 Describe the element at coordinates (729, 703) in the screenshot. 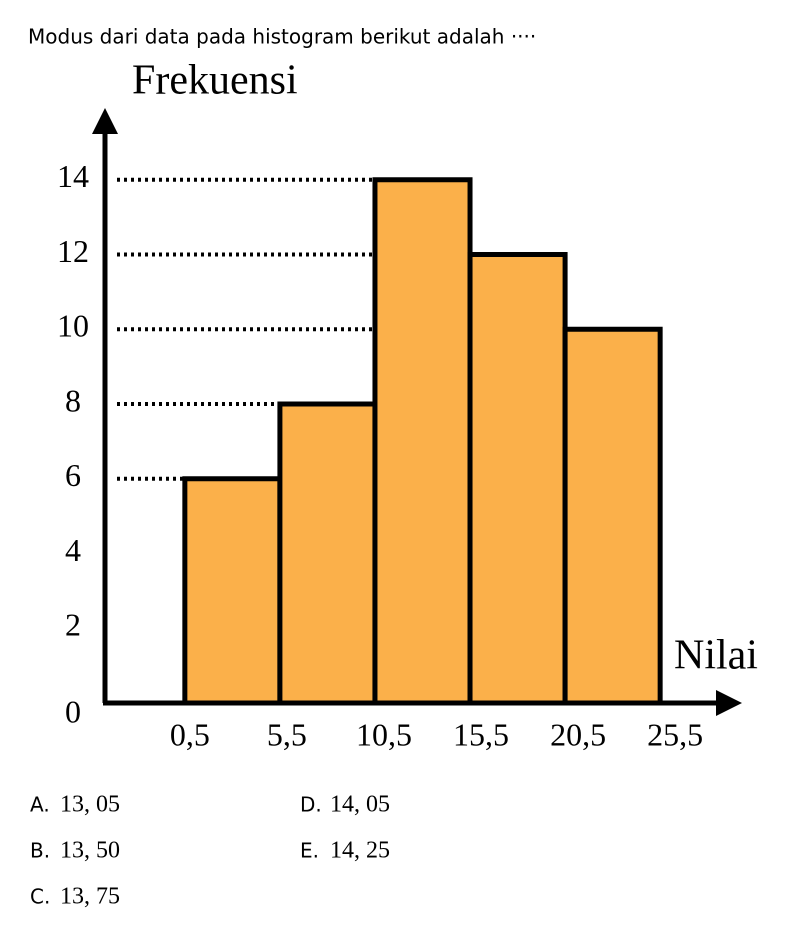

I see `x-arrow` at that location.